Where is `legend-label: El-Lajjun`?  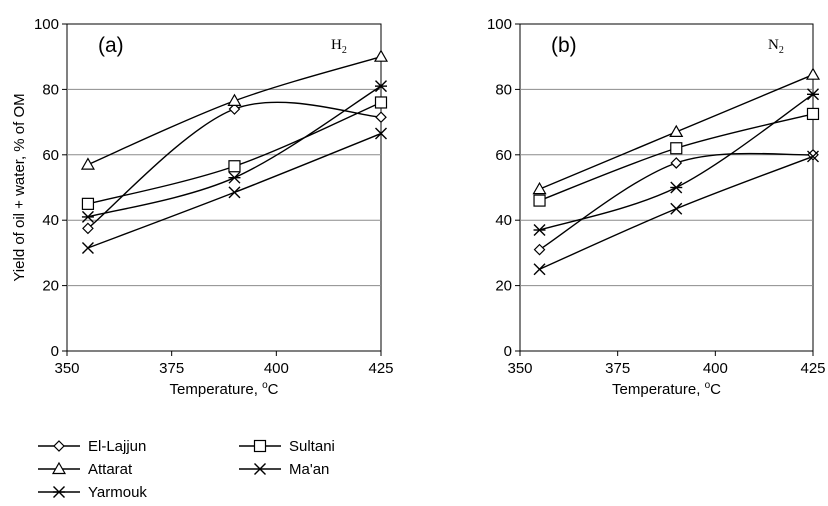 legend-label: El-Lajjun is located at coordinates (117, 446).